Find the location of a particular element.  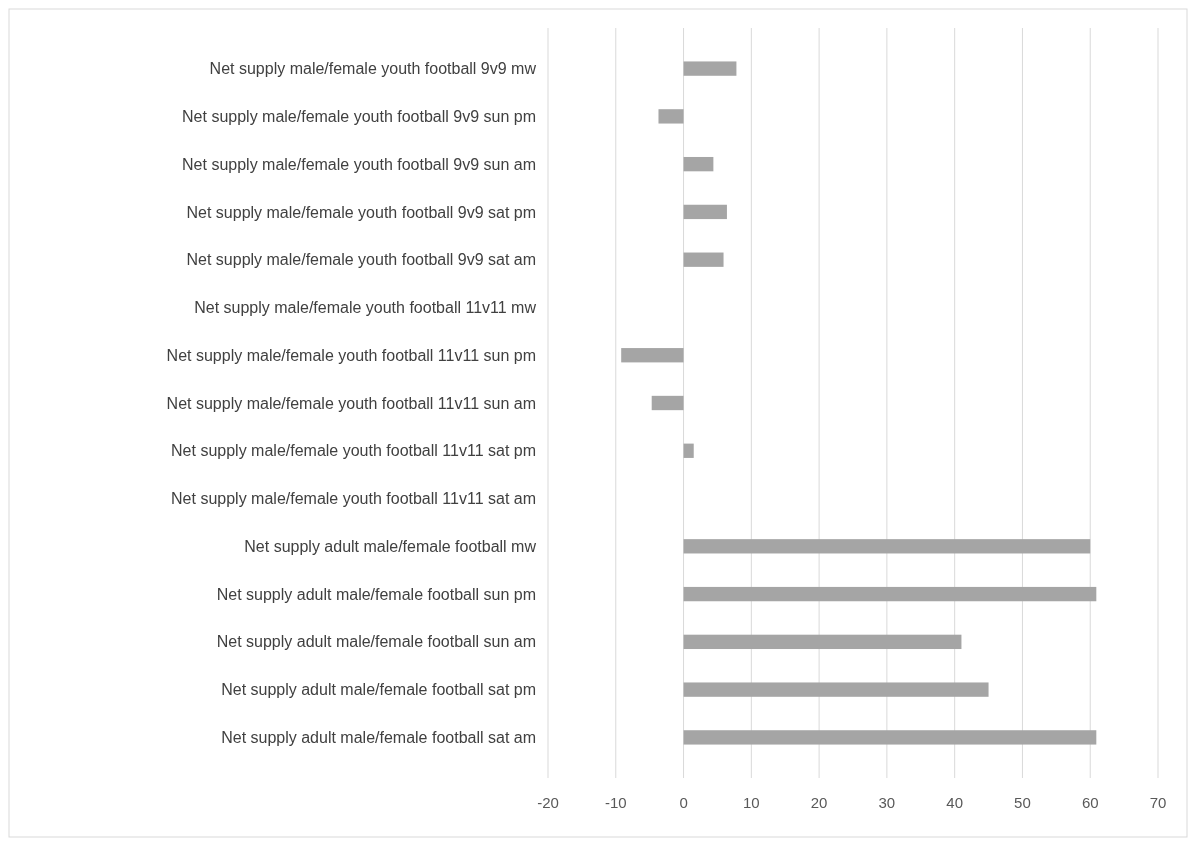

x-tick-label: 0 is located at coordinates (683, 802).